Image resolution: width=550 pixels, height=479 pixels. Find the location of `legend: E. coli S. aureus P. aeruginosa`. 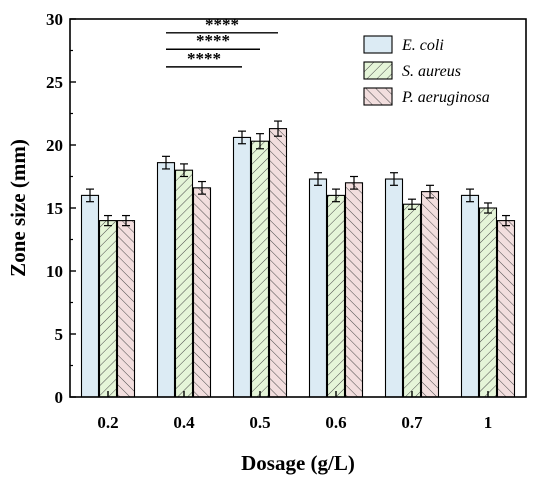

legend: E. coli S. aureus P. aeruginosa is located at coordinates (426, 70).